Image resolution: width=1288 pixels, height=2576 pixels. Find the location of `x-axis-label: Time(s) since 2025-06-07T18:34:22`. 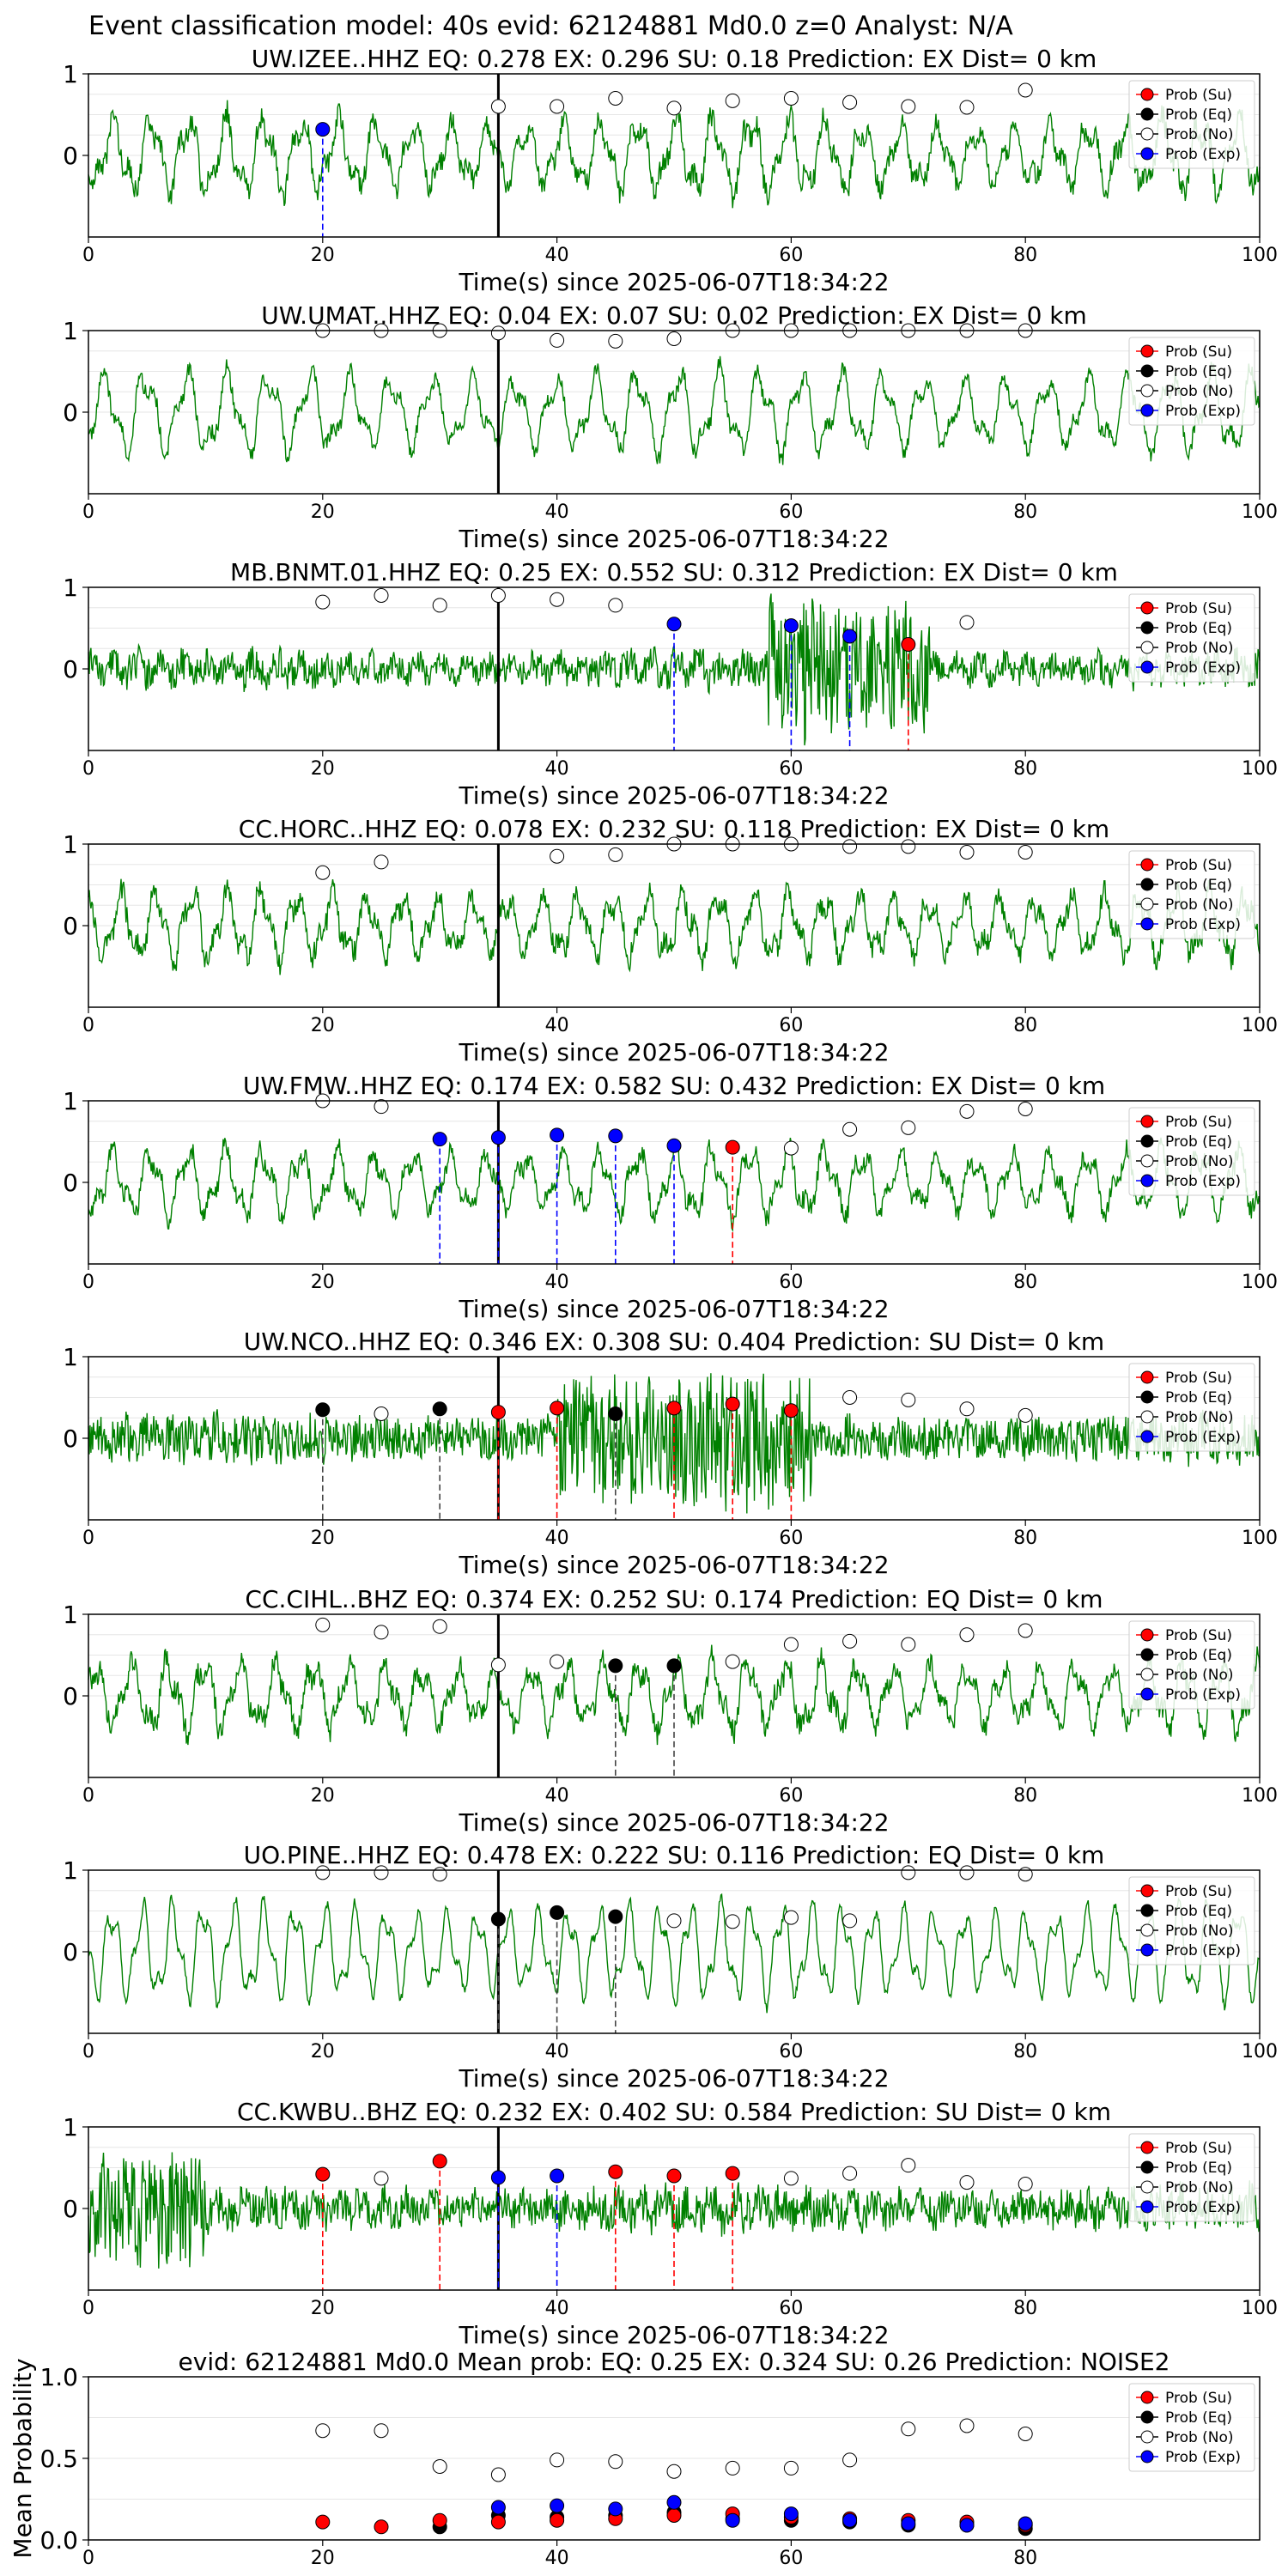

x-axis-label: Time(s) since 2025-06-07T18:34:22 is located at coordinates (673, 1822).